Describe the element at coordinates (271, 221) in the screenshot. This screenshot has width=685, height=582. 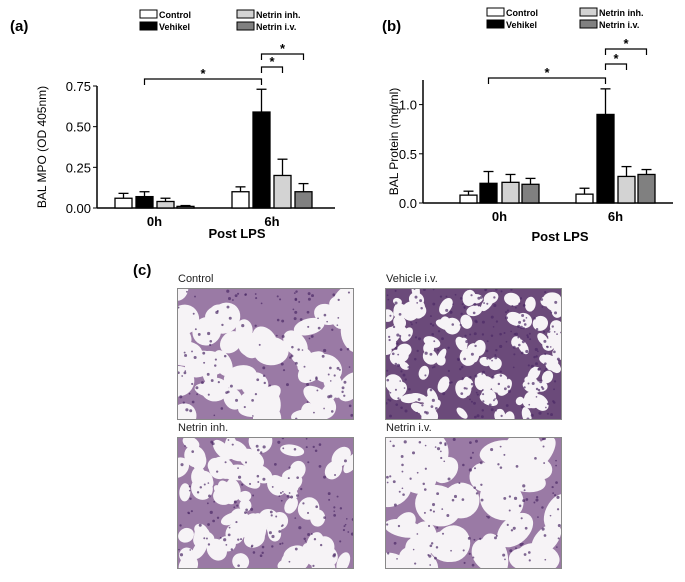
I see `x-tick-label: 6h` at that location.